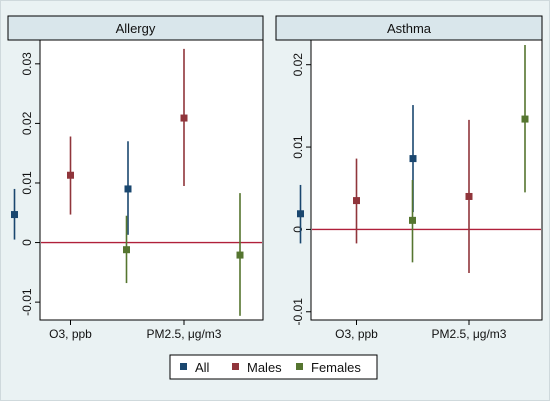  I want to click on legend-box, so click(273, 367).